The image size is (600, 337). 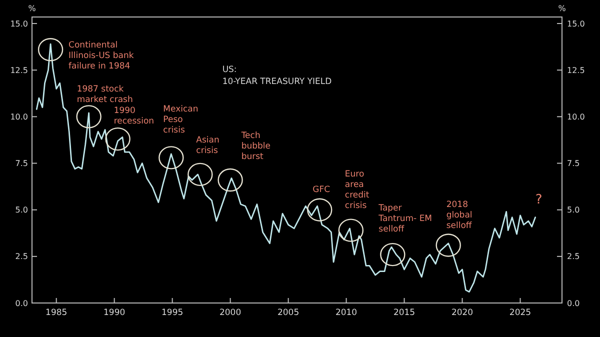 I want to click on x-tick-label: 2000, so click(x=230, y=313).